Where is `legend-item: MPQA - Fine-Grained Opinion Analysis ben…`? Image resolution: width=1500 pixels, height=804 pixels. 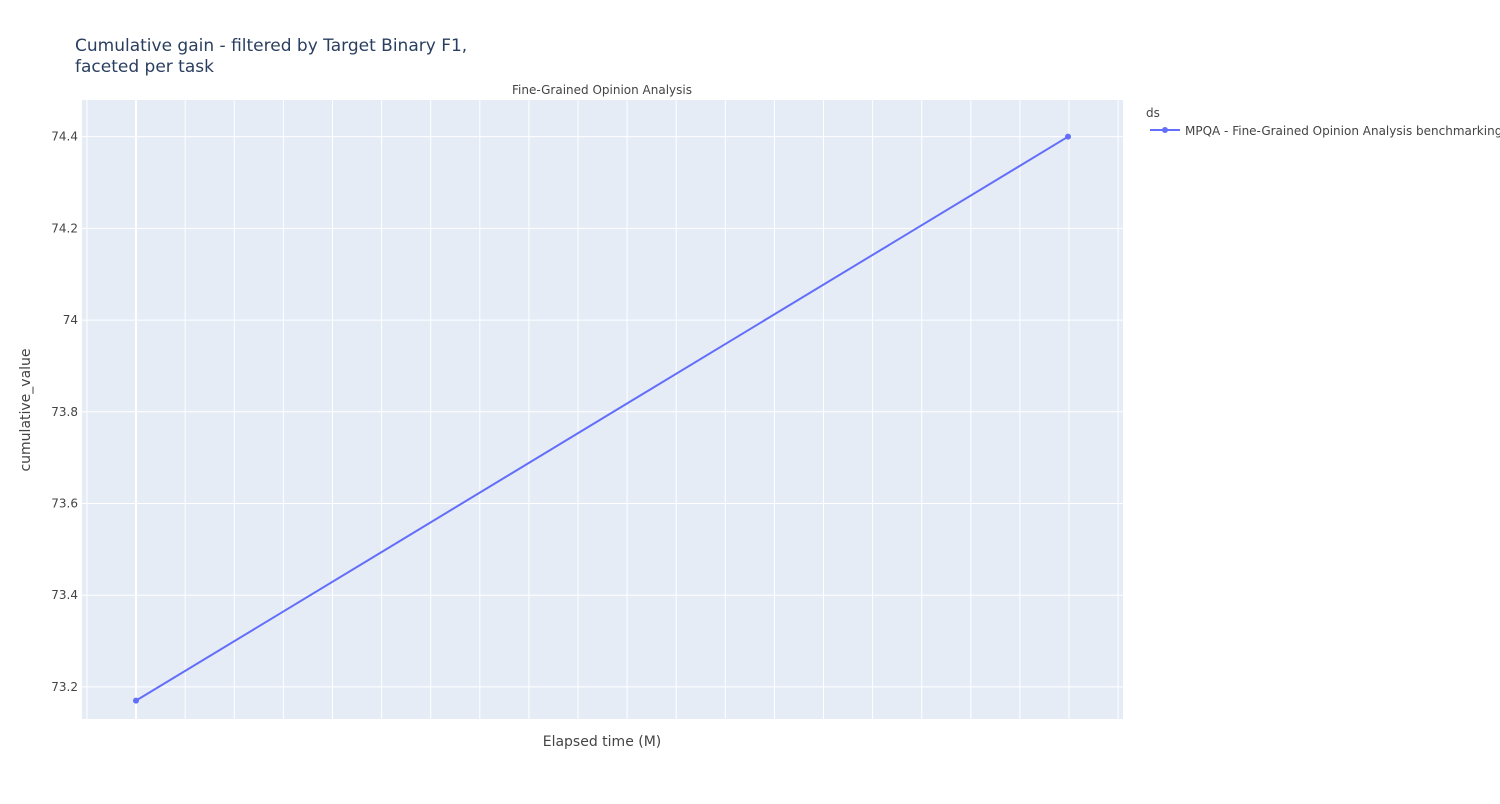 legend-item: MPQA - Fine-Grained Opinion Analysis ben… is located at coordinates (1325, 131).